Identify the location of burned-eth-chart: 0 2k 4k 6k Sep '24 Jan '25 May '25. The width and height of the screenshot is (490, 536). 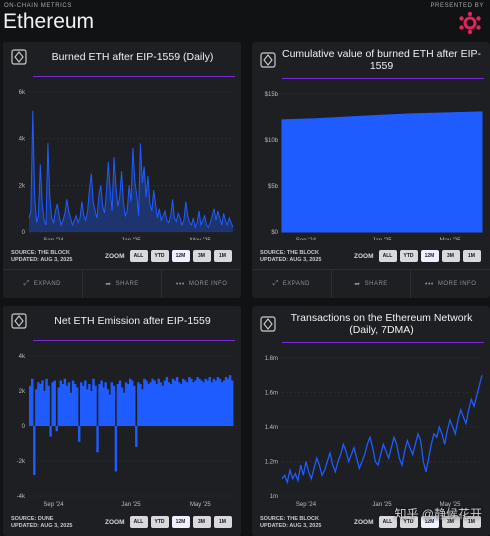
(122, 160).